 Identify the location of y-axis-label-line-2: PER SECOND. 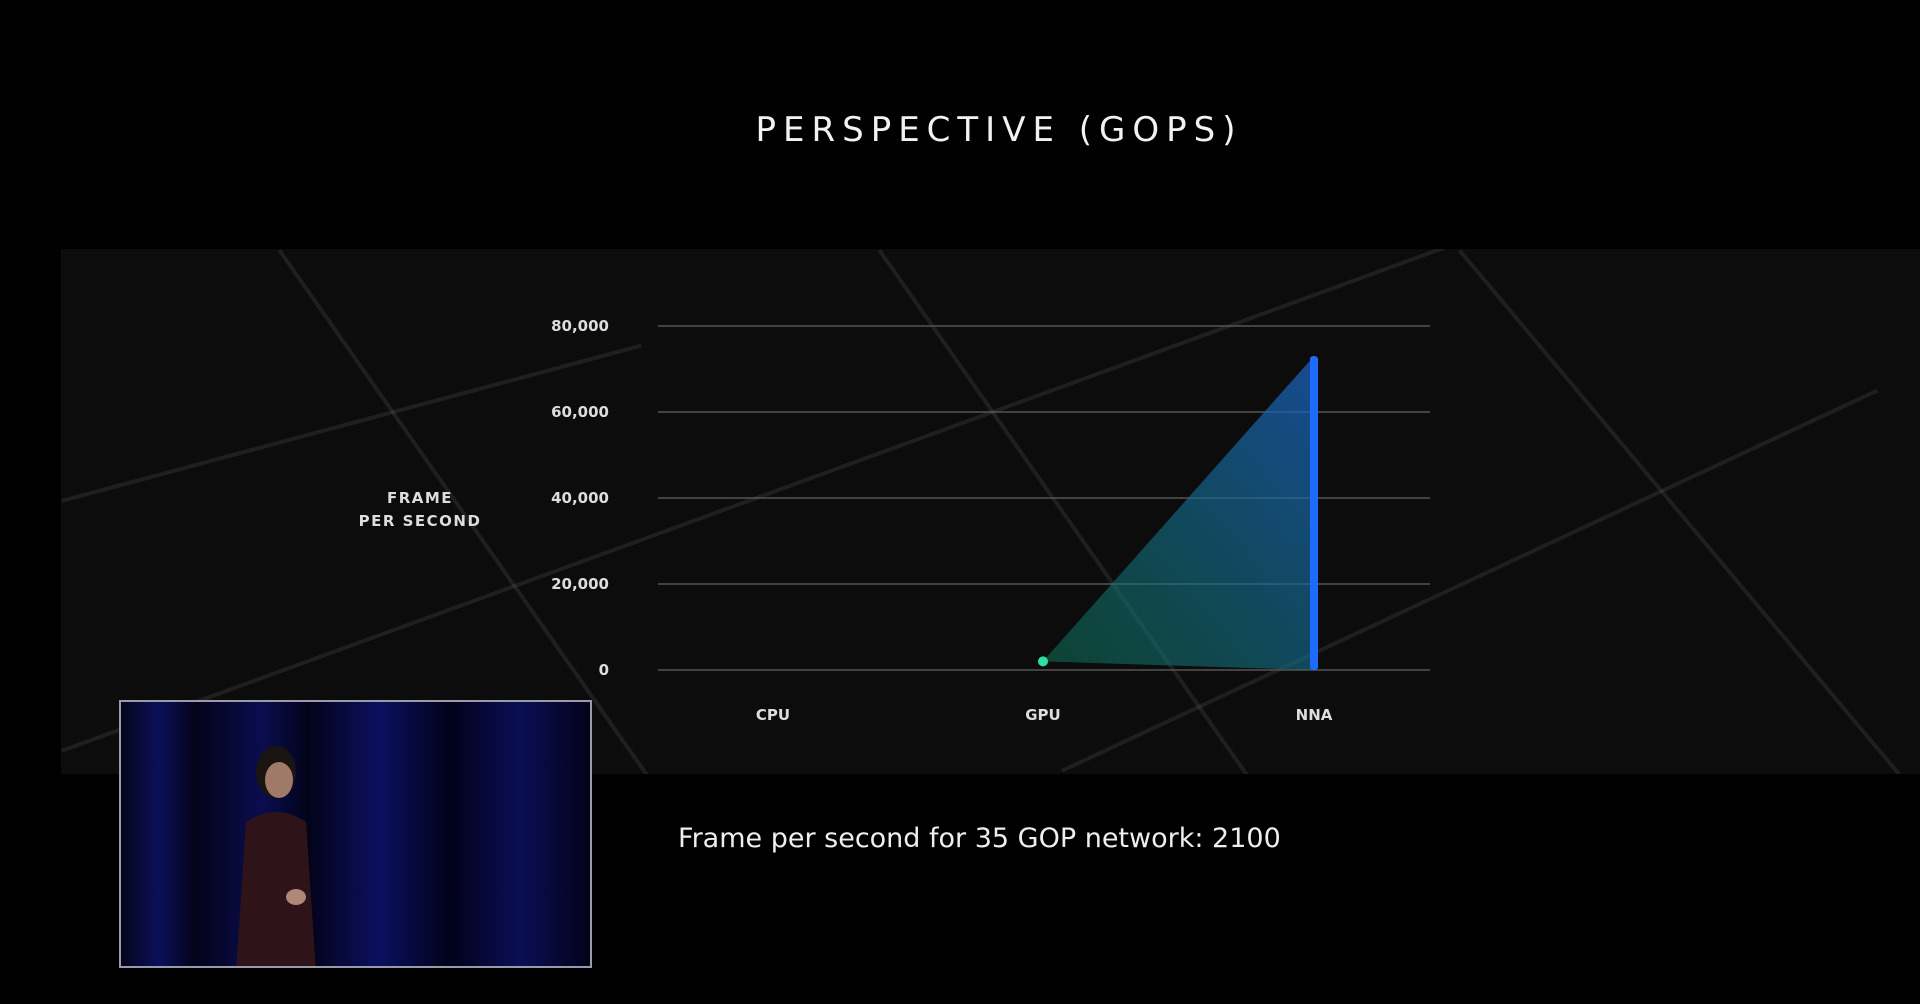
(420, 521).